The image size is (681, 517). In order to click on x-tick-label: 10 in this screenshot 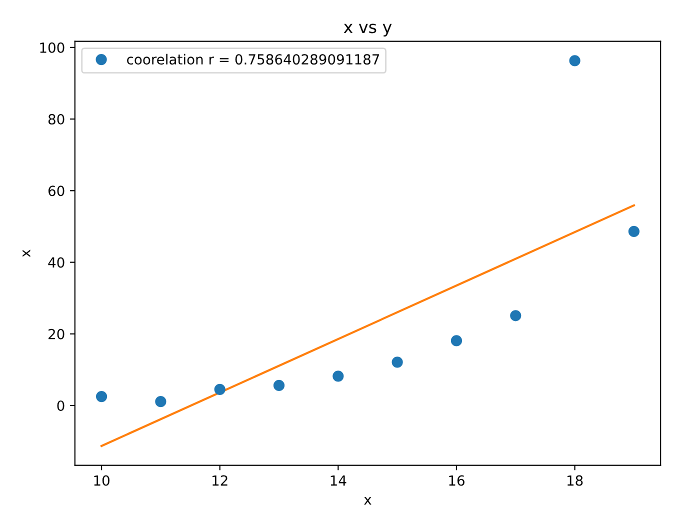, I will do `click(102, 480)`.